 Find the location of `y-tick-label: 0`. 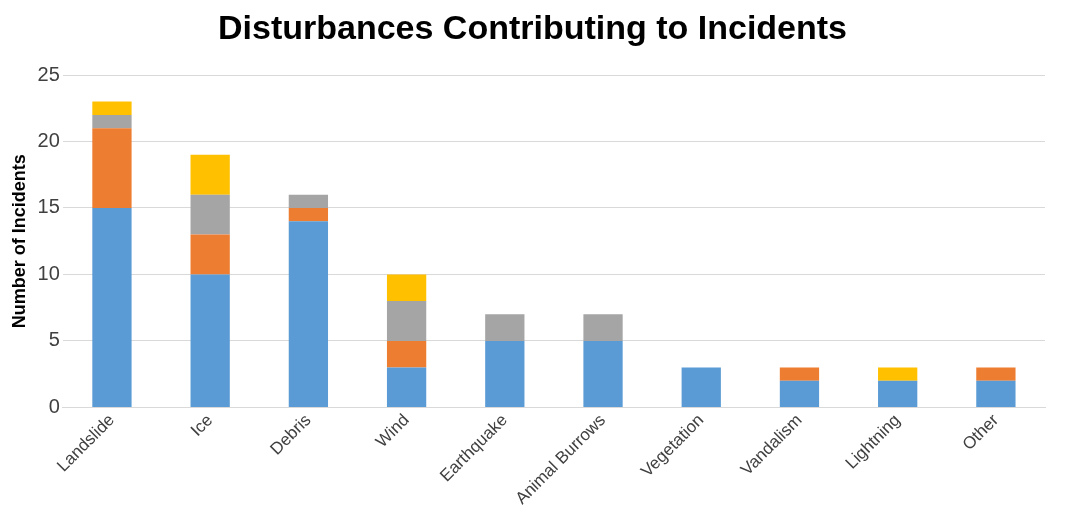

y-tick-label: 0 is located at coordinates (54, 405).